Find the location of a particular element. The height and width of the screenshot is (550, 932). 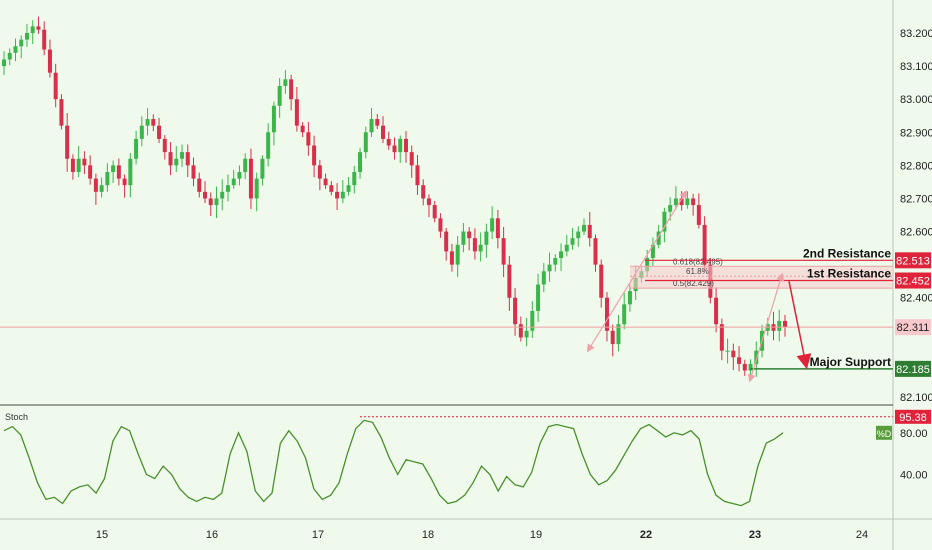

level-price-text: 82.185 is located at coordinates (913, 370).